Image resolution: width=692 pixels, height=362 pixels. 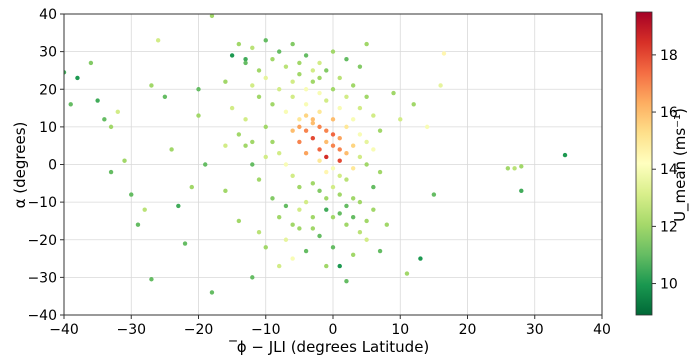 I want to click on x-tick-label: −30, so click(x=131, y=330).